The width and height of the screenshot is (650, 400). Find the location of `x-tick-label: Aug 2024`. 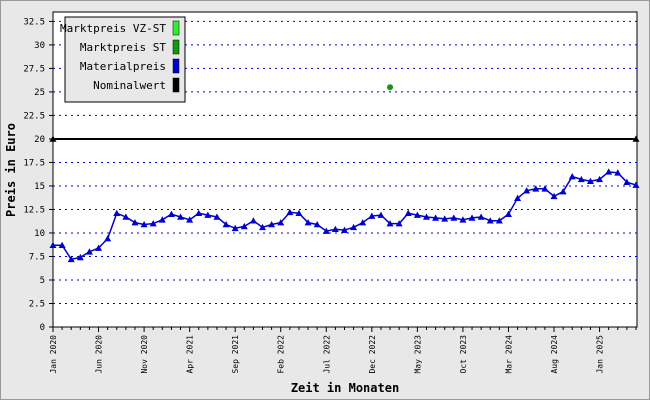

x-tick-label: Aug 2024 is located at coordinates (554, 354).